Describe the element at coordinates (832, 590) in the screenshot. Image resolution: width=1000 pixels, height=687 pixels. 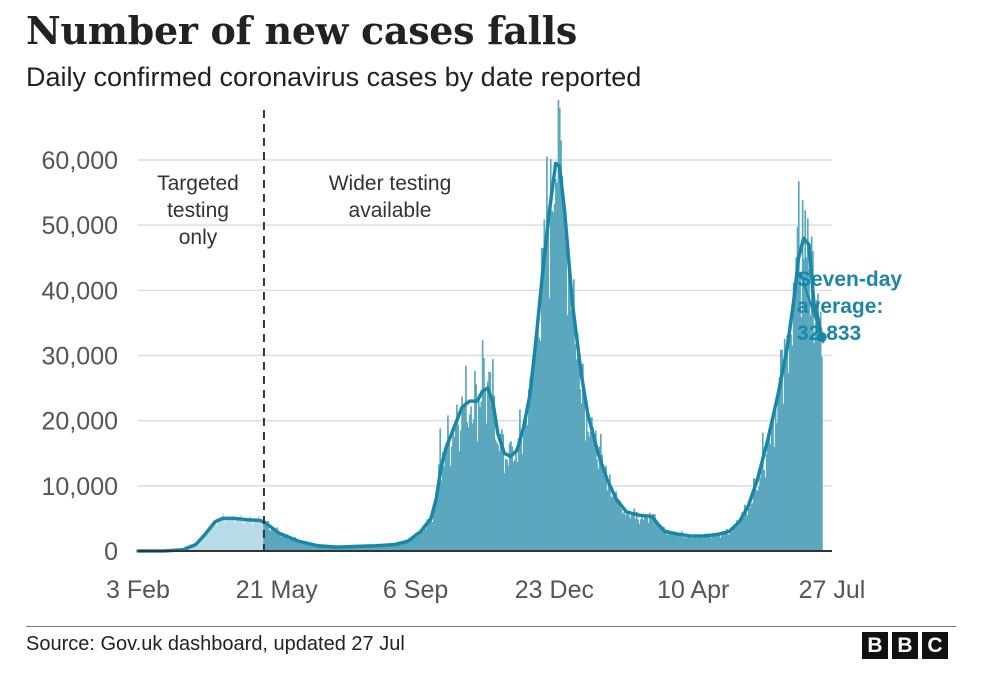
I see `x-tick-label: 27 Jul` at that location.